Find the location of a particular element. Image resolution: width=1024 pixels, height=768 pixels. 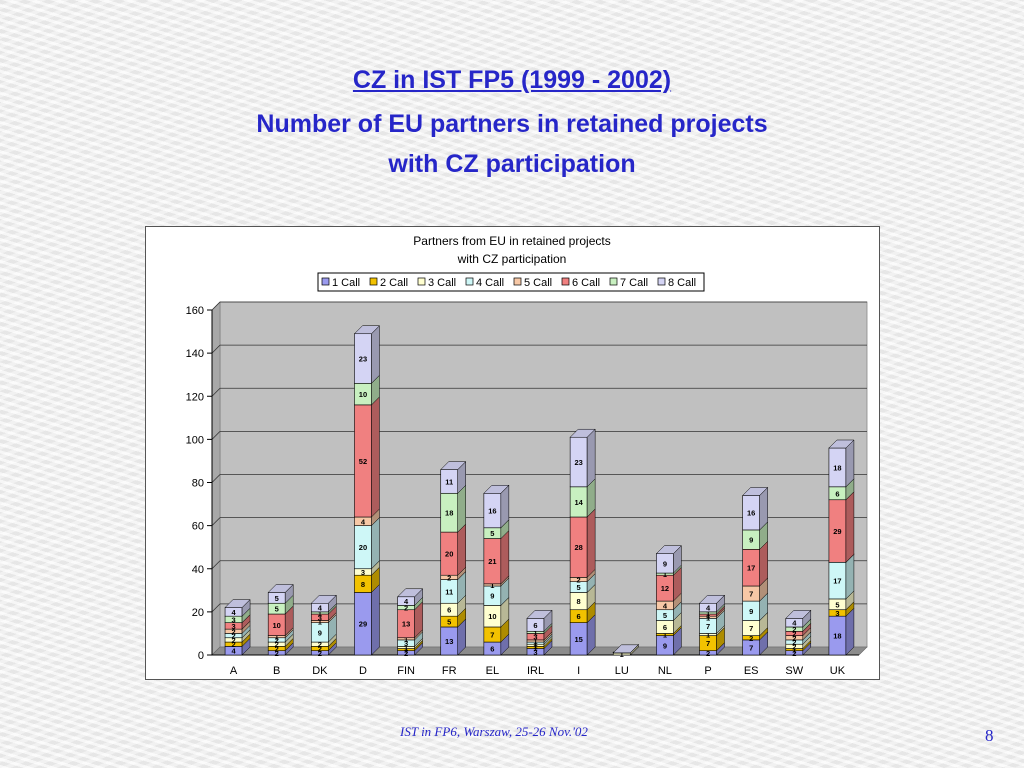

legend-frame is located at coordinates (511, 282).